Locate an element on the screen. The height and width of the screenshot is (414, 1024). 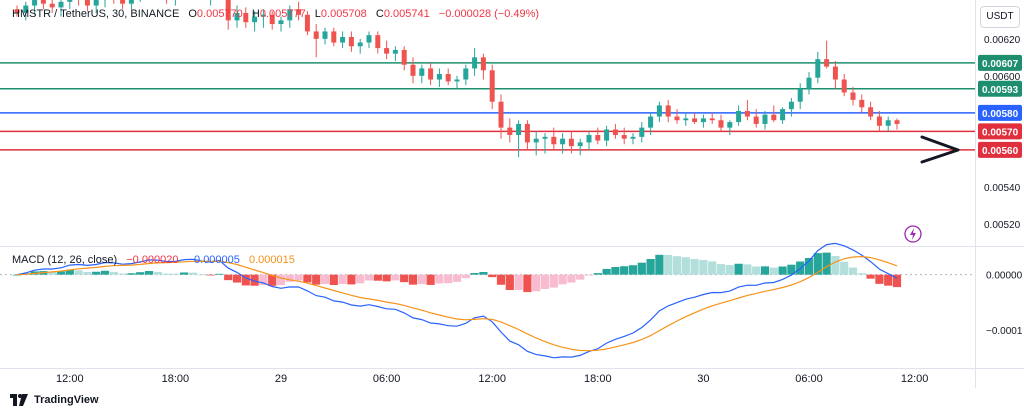
lightning-icon is located at coordinates (913, 234).